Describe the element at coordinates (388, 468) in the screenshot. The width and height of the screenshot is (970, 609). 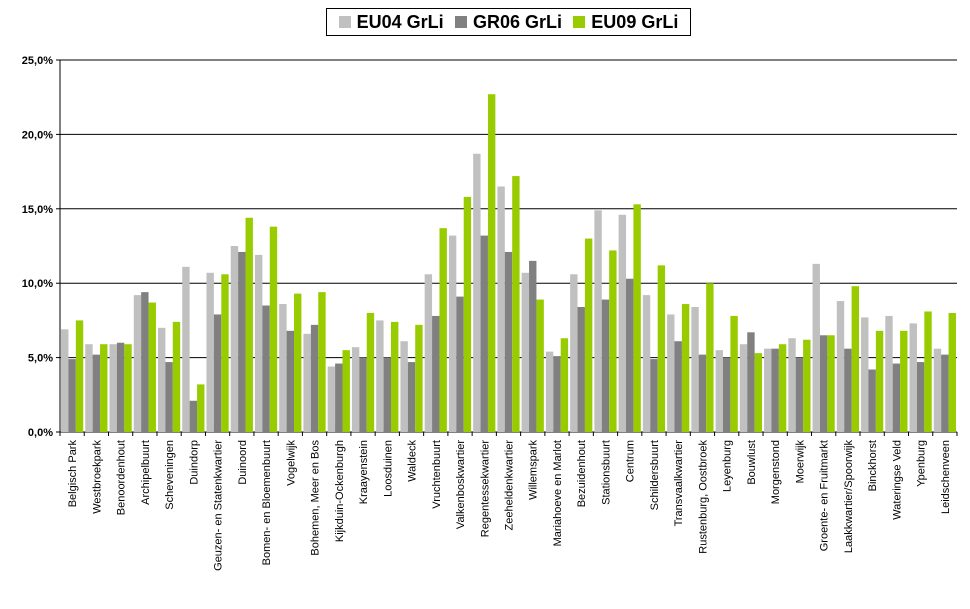
I see `x-category-label: Loosduinen` at that location.